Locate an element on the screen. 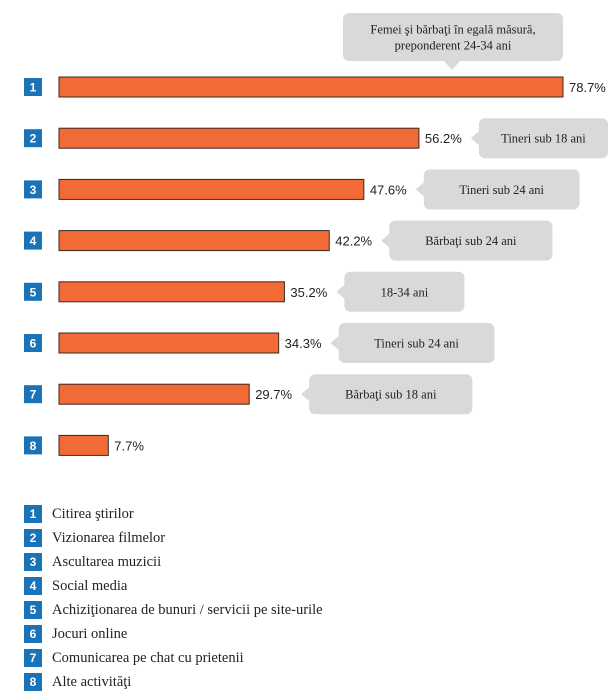  legend-label: Jocuri online is located at coordinates (90, 633).